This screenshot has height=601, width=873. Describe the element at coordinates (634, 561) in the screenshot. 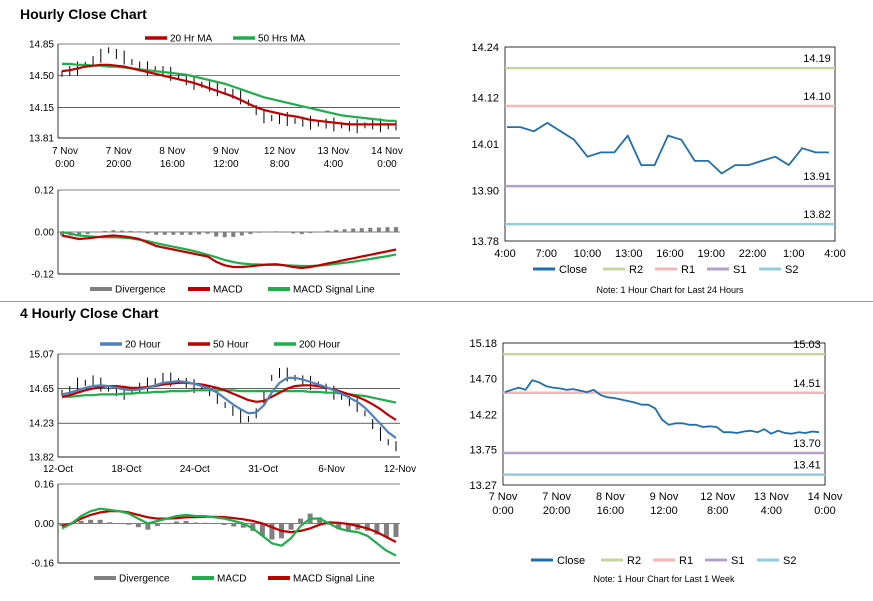

I see `four_hourly_levels-legend-label: R2` at that location.